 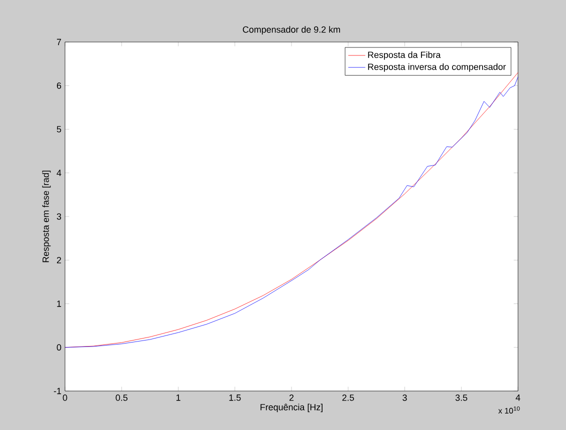 What do you see at coordinates (59, 42) in the screenshot?
I see `y-tick-label: 7` at bounding box center [59, 42].